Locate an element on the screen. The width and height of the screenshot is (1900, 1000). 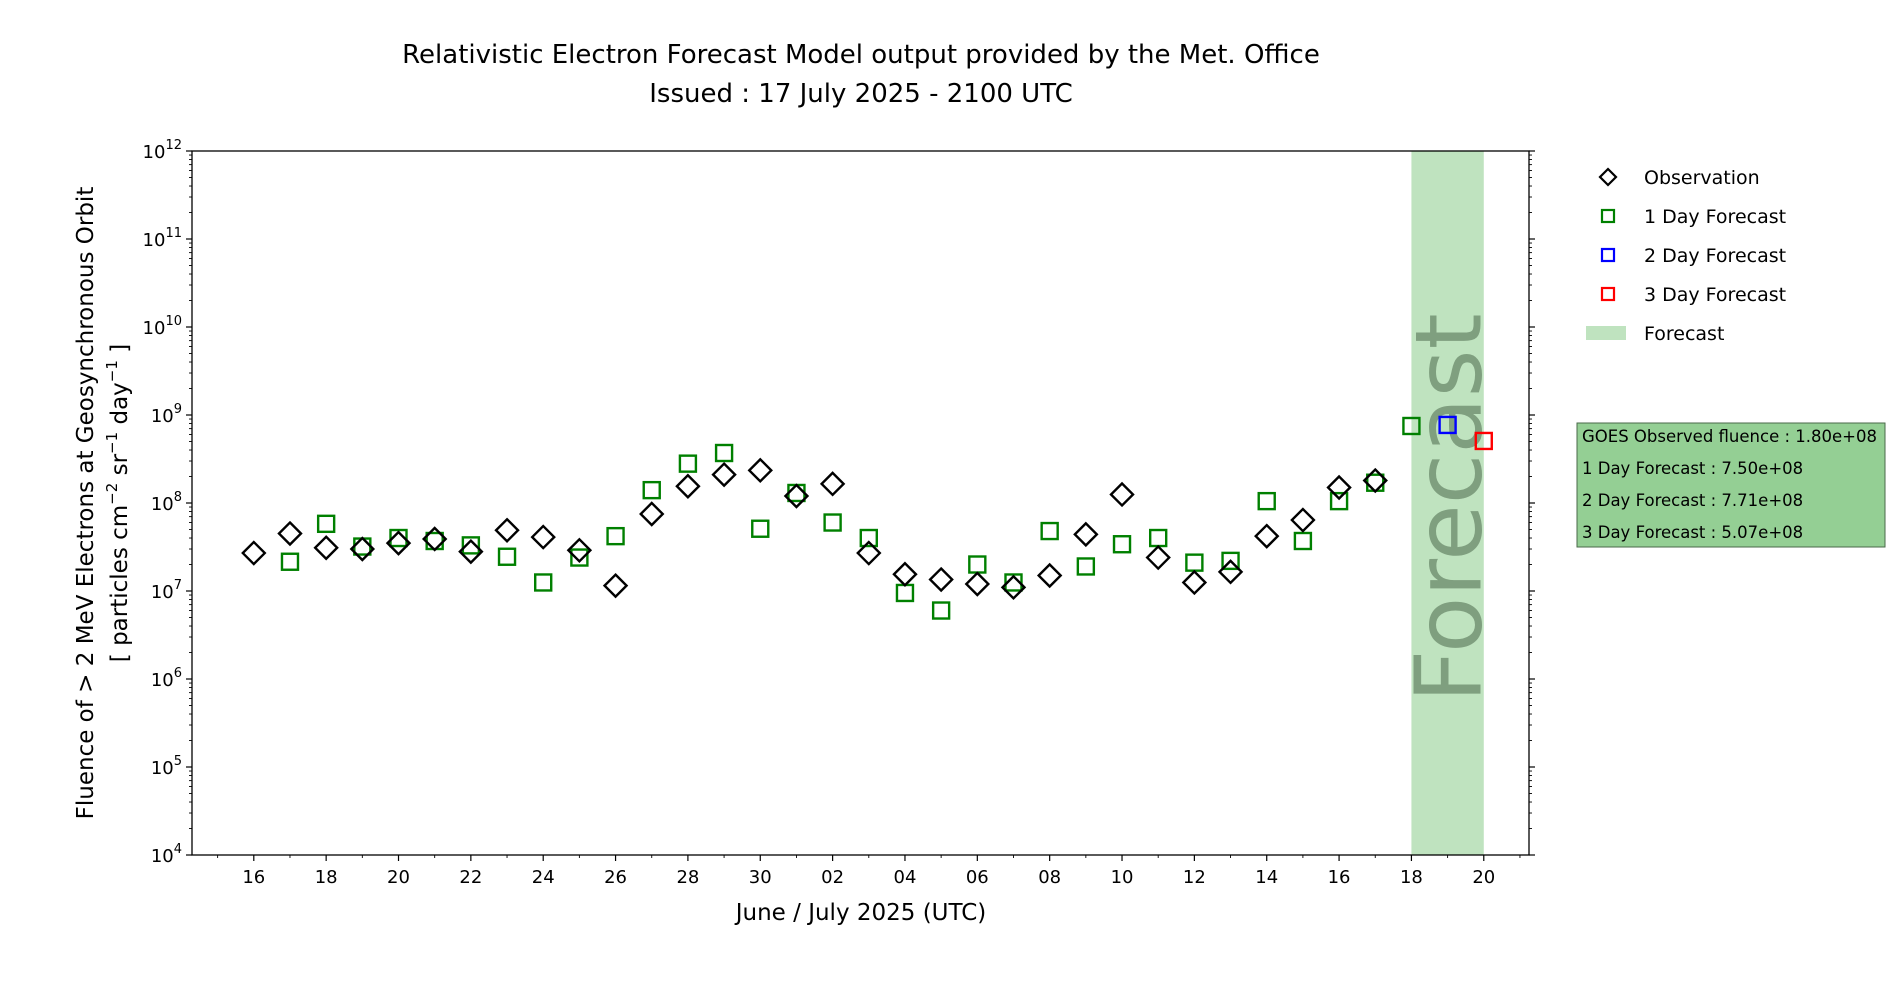
legend-marker-forecast-band is located at coordinates (1606, 333).